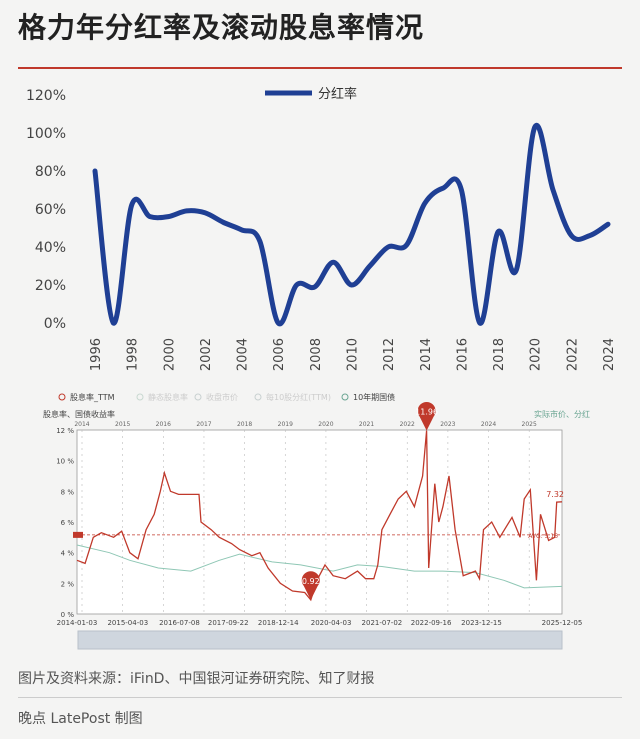 The width and height of the screenshot is (640, 739). What do you see at coordinates (50, 210) in the screenshot?
I see `y-tick-label: 60%` at bounding box center [50, 210].